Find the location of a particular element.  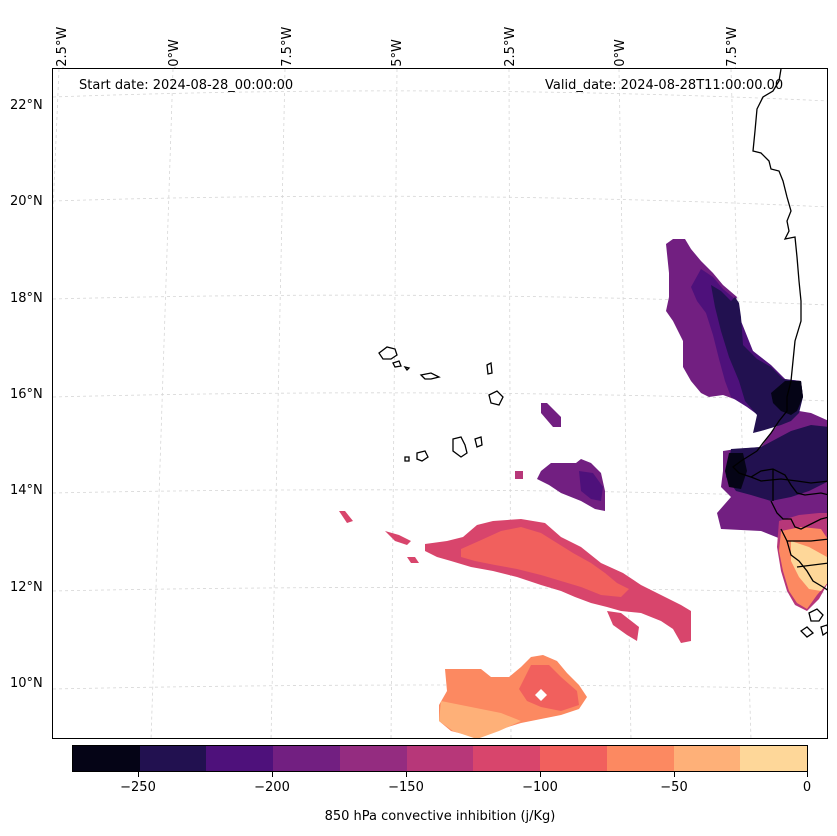

coastline is located at coordinates (779, 353).